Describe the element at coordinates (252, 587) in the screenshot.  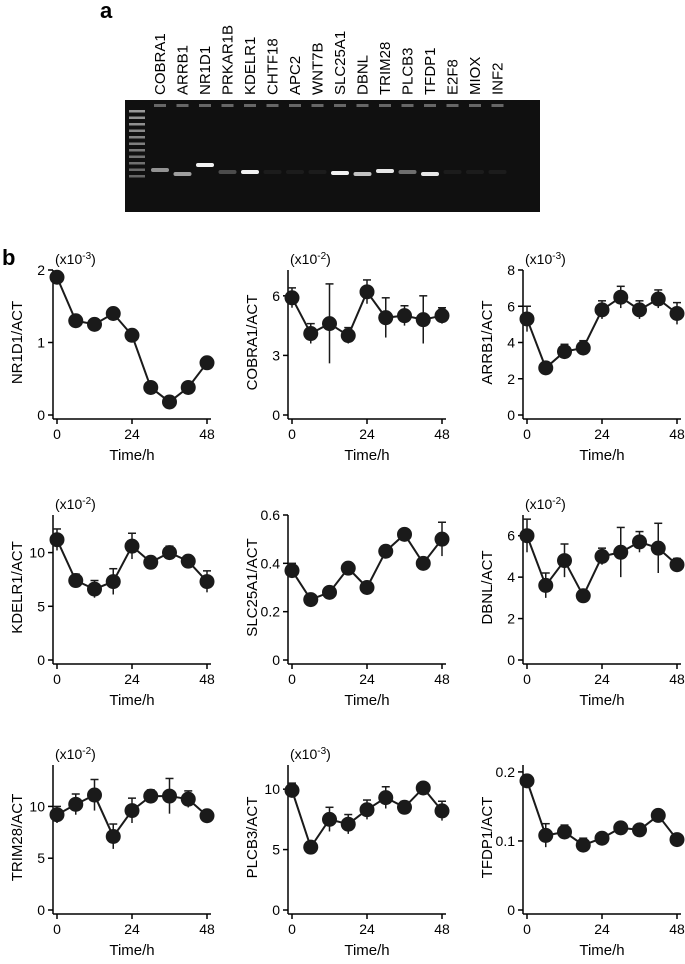
I see `y-axis-label: SLC25A1/ACT` at that location.